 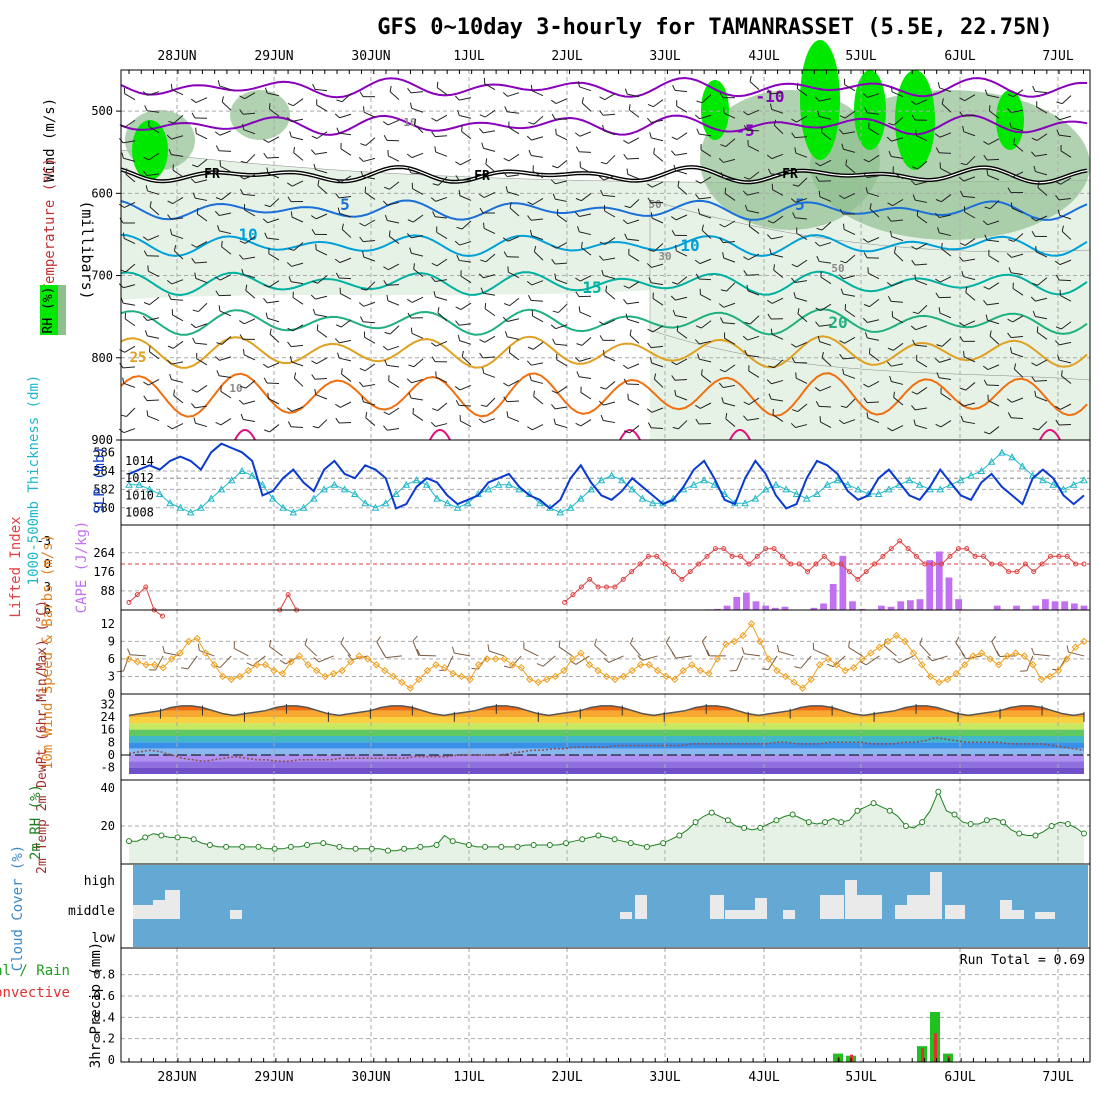 I want to click on date-label-bottom: 3JUL, so click(x=664, y=1077).